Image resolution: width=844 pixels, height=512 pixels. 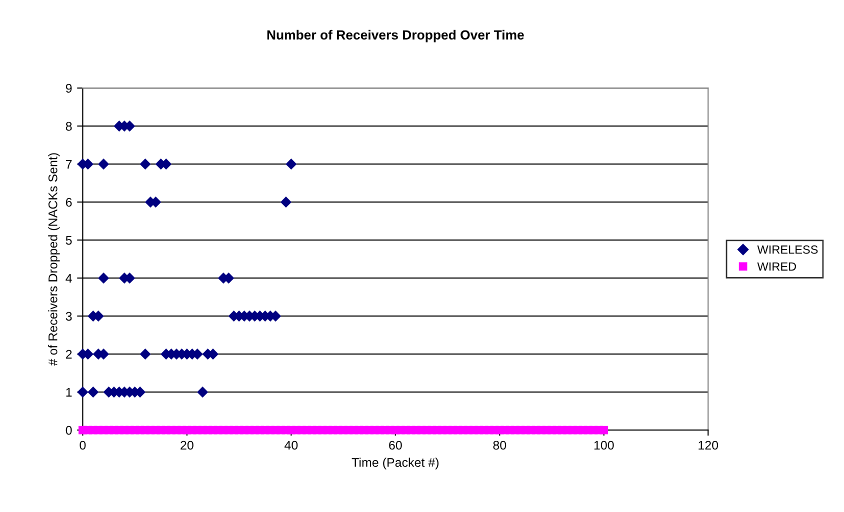 What do you see at coordinates (69, 88) in the screenshot?
I see `y-tick-label: 9` at bounding box center [69, 88].